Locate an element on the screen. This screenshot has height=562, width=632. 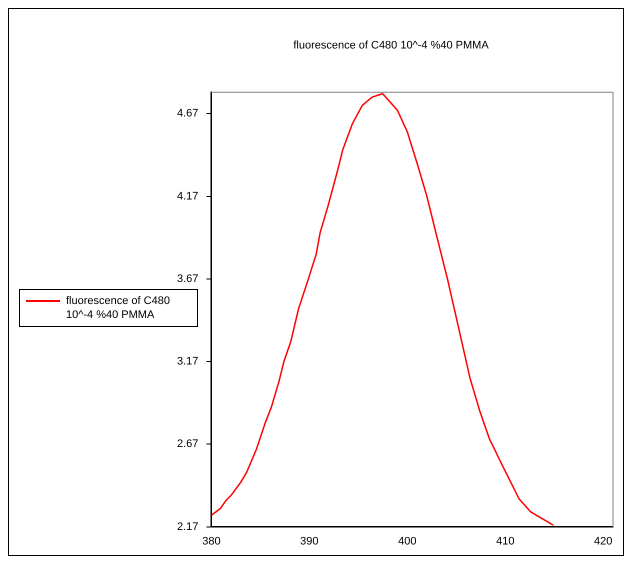
chart-title: fluorescence of C480 10^-4 %40 PMMA is located at coordinates (391, 46).